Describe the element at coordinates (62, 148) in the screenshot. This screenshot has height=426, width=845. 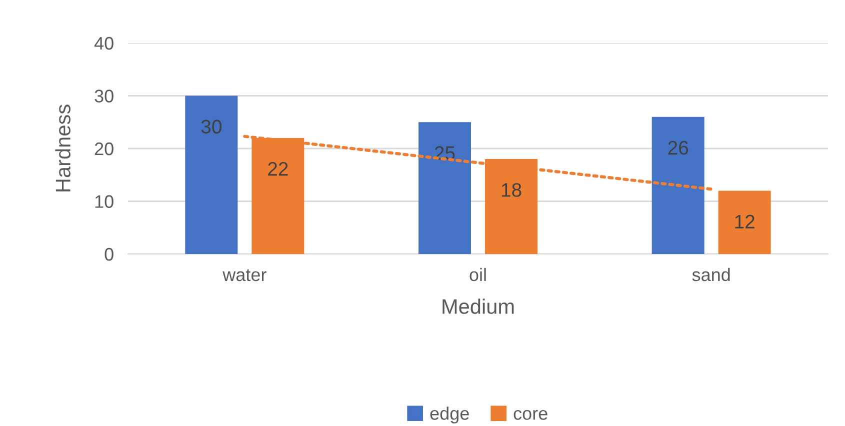
I see `y-axis-title: Hardness` at that location.